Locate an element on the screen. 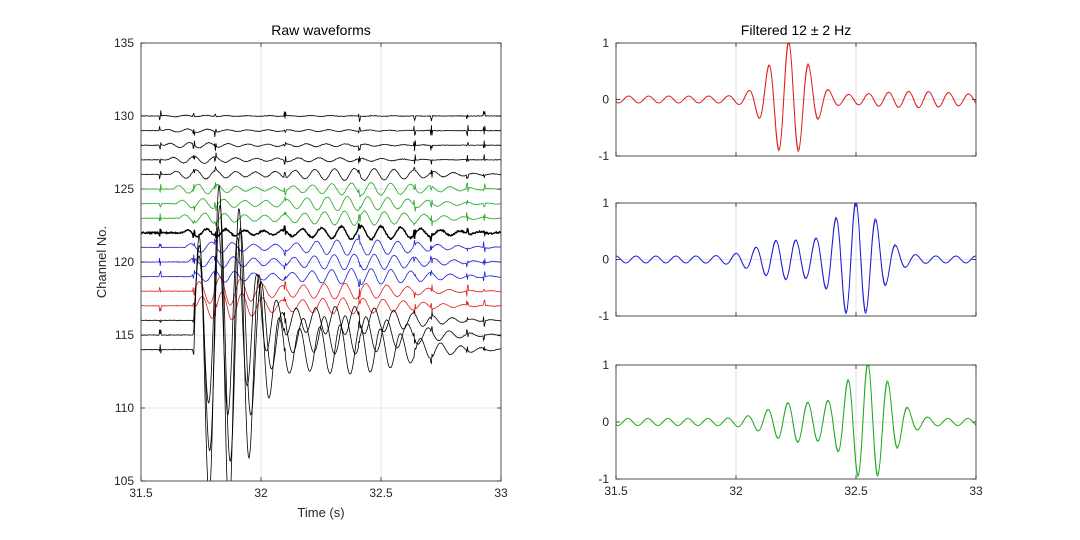 Image resolution: width=1080 pixels, height=540 pixels. filtered-panel-green: 31.5 32 32.5 33 -1 0 1 is located at coordinates (790, 428).